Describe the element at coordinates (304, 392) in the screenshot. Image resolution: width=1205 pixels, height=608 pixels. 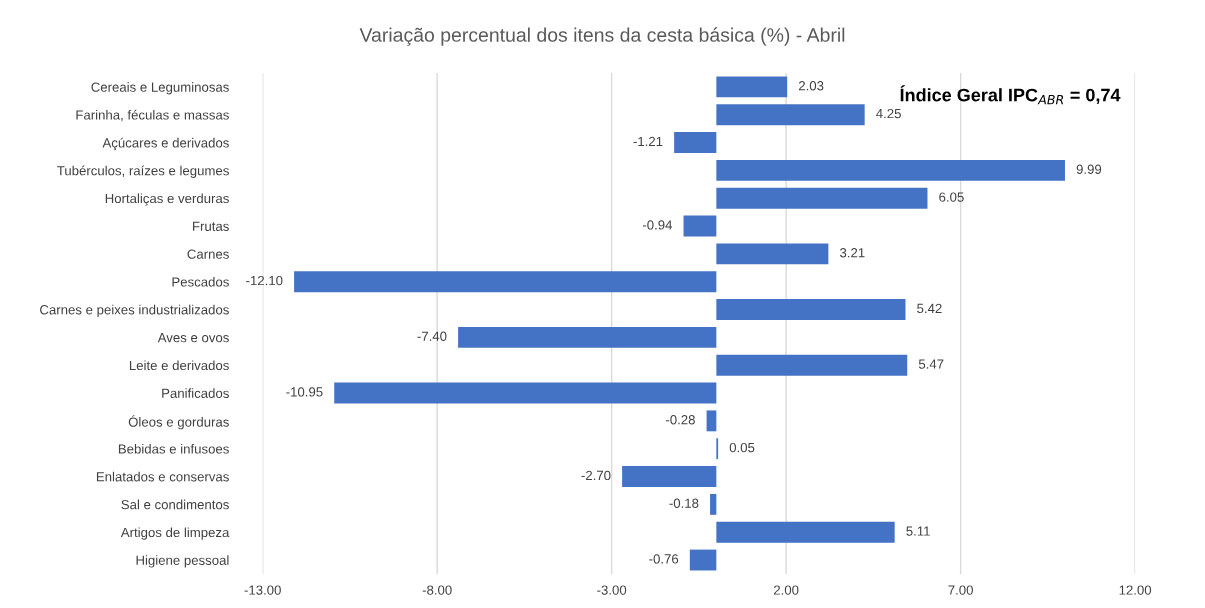
I see `data-label: -10.95` at that location.